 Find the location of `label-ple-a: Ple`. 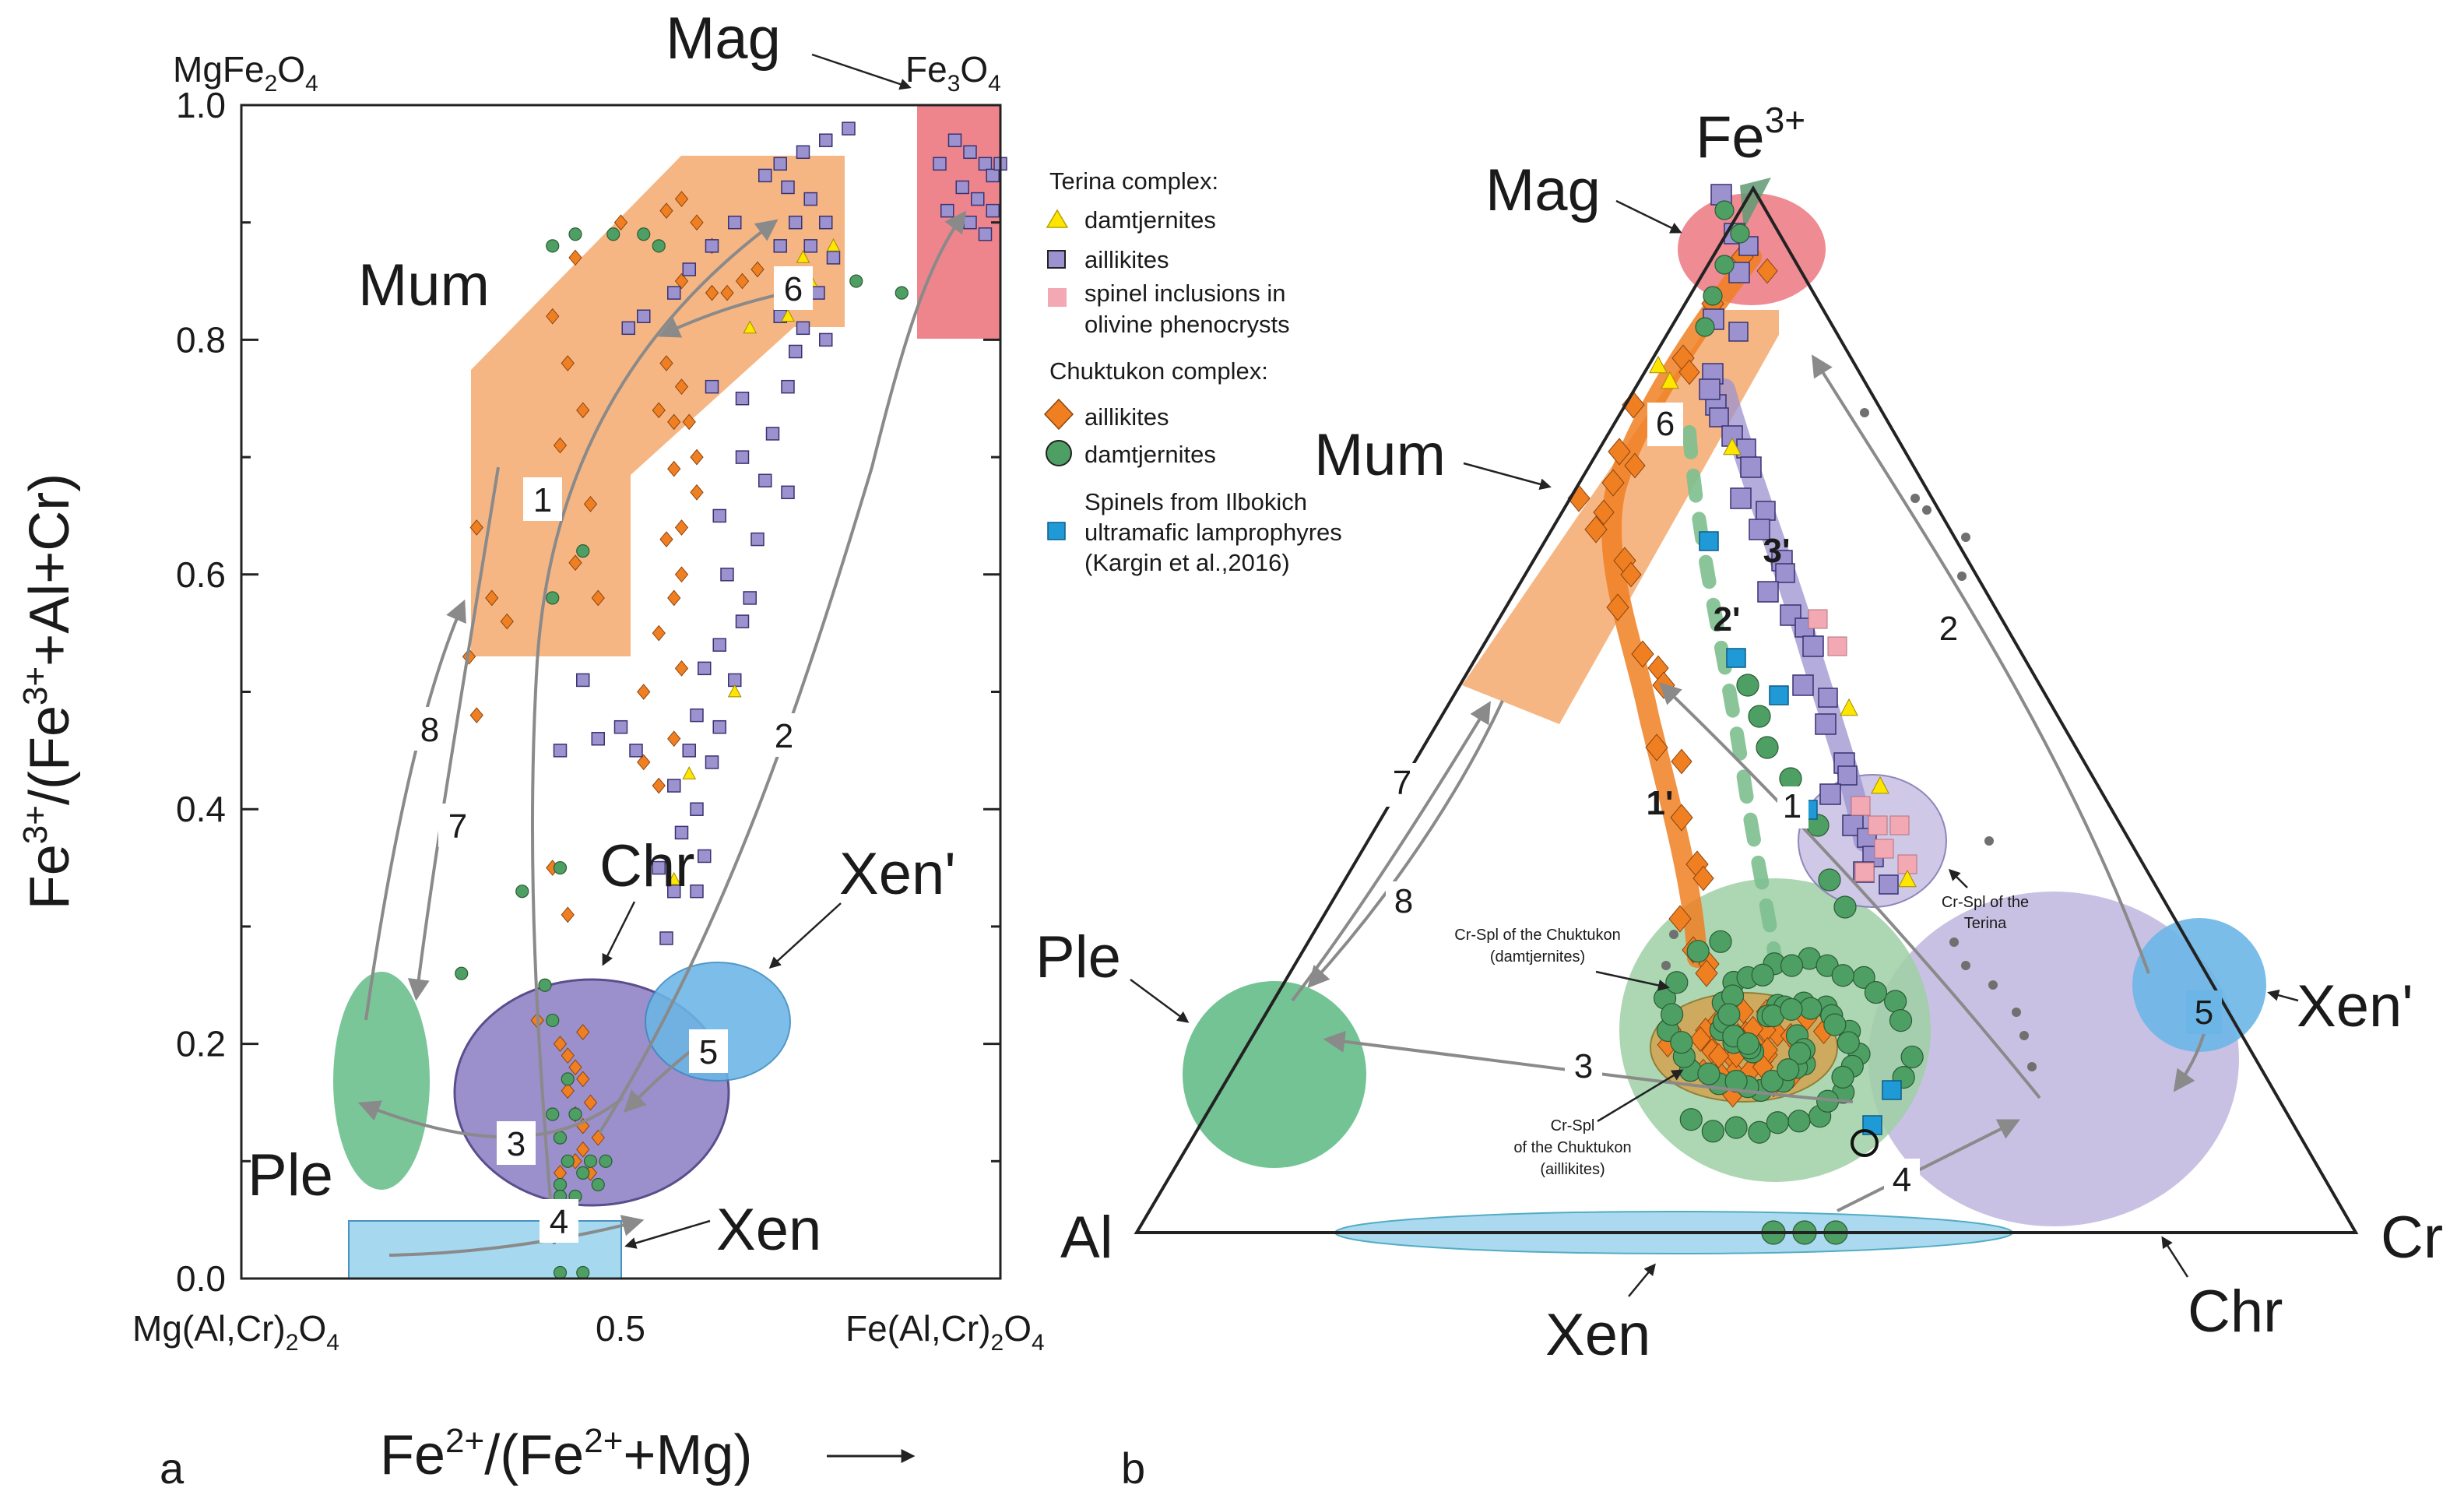

label-ple-a: Ple is located at coordinates (290, 1175).